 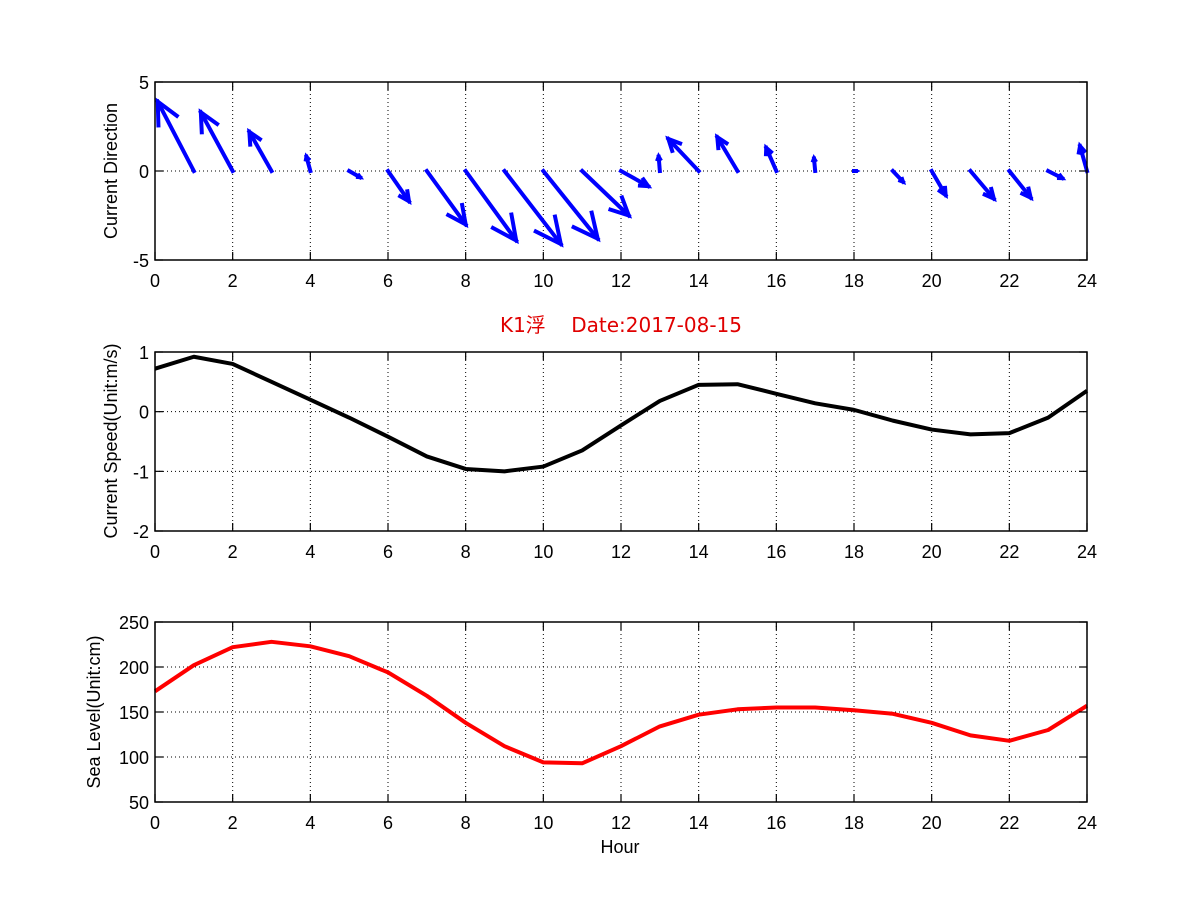 What do you see at coordinates (134, 623) in the screenshot?
I see `y-tick-label: 250` at bounding box center [134, 623].